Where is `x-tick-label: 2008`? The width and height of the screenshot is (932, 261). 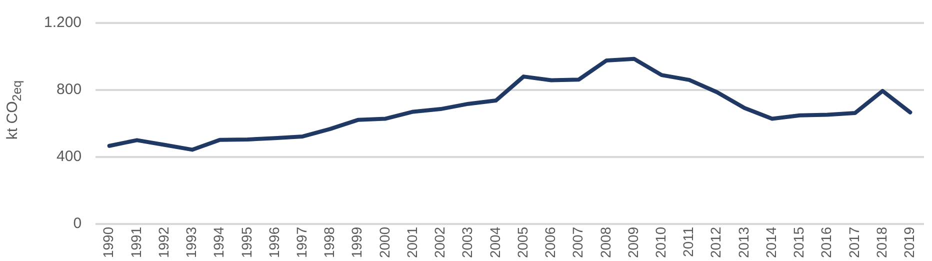 x-tick-label: 2008 is located at coordinates (605, 242).